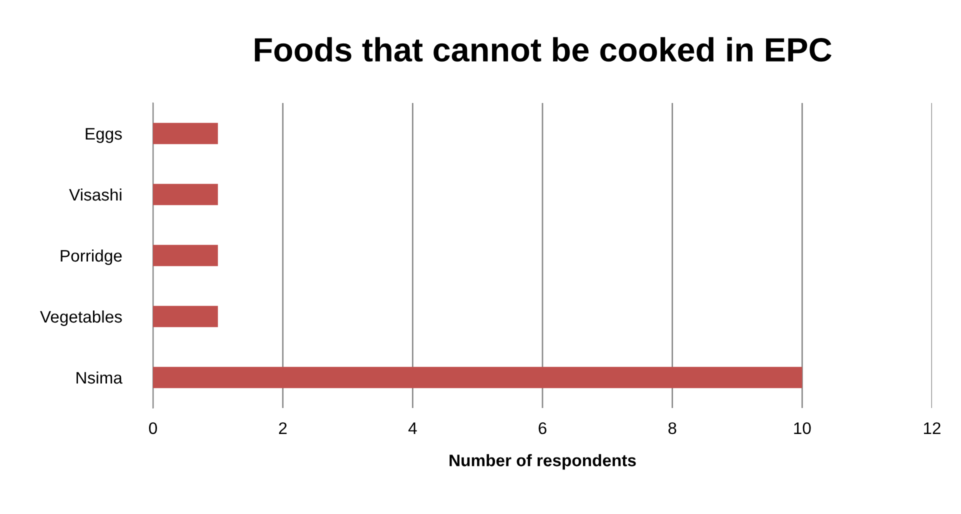  What do you see at coordinates (99, 377) in the screenshot?
I see `y-tick-label: Nsima` at bounding box center [99, 377].